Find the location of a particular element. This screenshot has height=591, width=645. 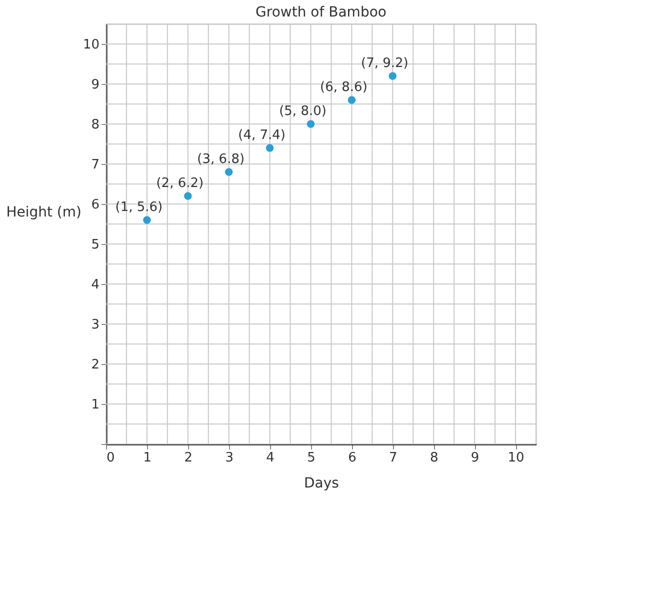

y-tick-label: 1 is located at coordinates (95, 405).